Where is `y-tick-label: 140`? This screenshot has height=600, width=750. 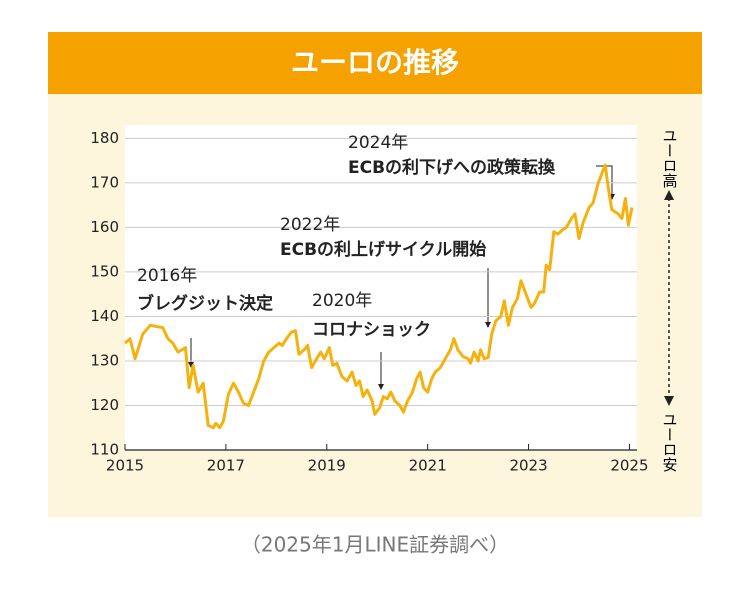
y-tick-label: 140 is located at coordinates (104, 316).